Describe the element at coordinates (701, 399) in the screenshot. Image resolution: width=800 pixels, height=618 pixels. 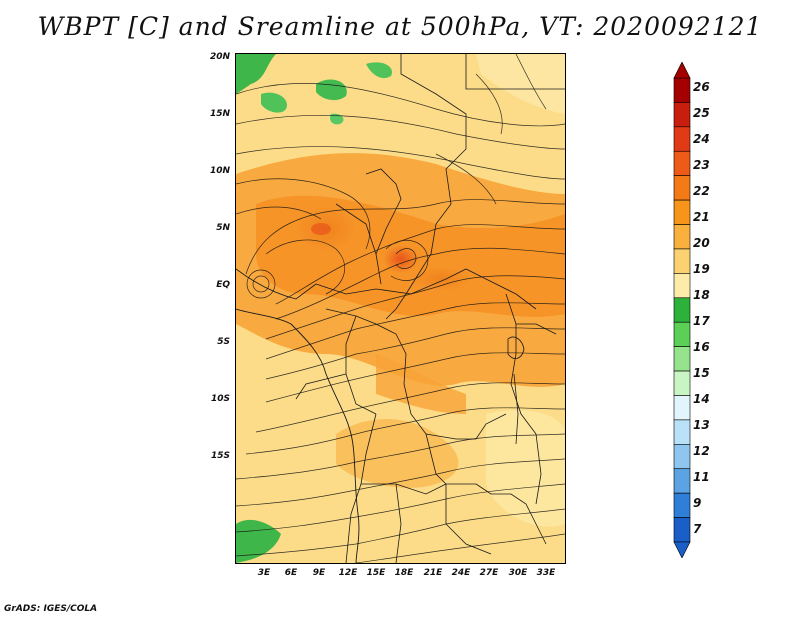
I see `colorbar-label: 14` at that location.